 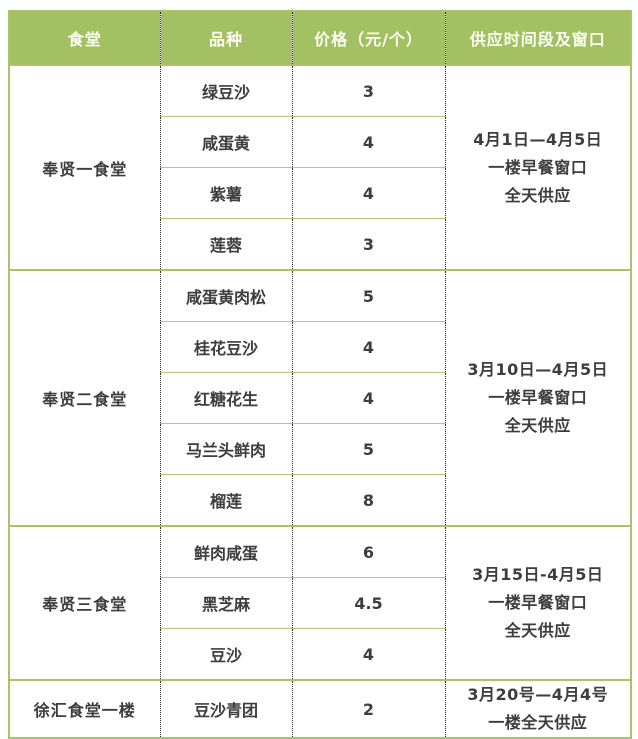 I want to click on supply-line: 3月10日—4月5日, so click(x=538, y=369).